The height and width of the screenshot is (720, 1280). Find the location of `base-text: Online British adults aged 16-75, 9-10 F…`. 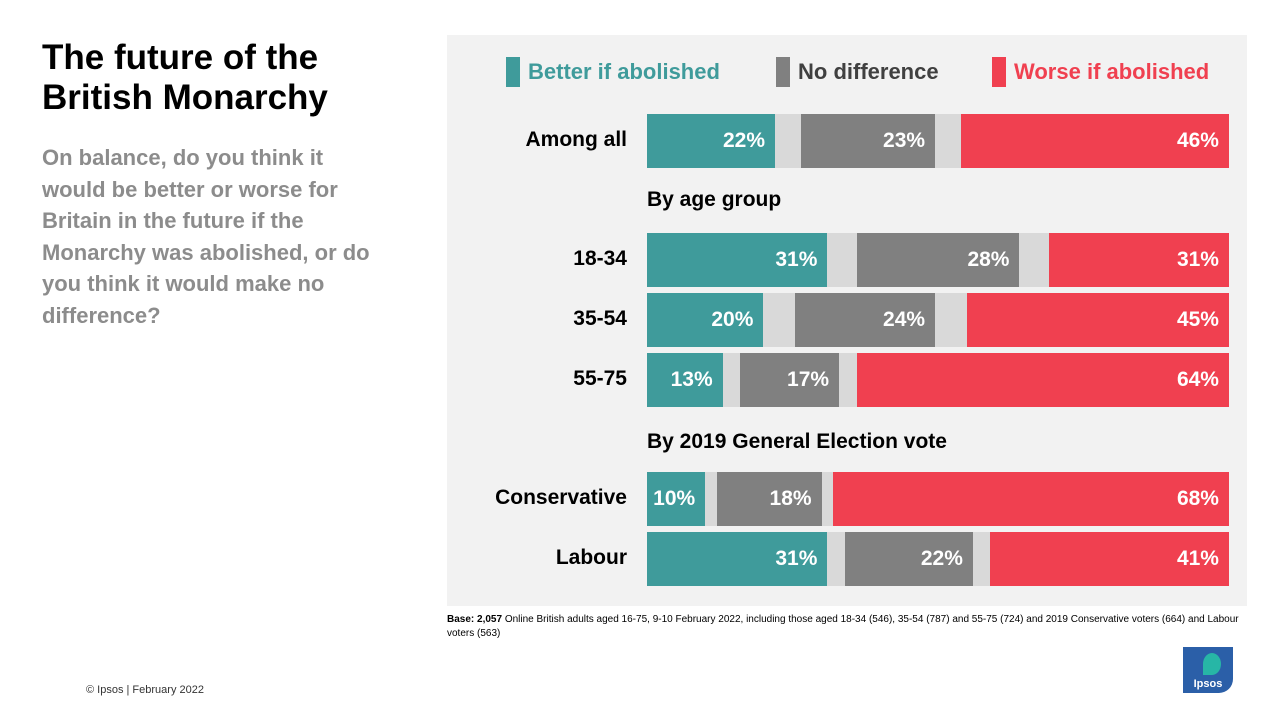

base-text: Online British adults aged 16-75, 9-10 F… is located at coordinates (843, 626).